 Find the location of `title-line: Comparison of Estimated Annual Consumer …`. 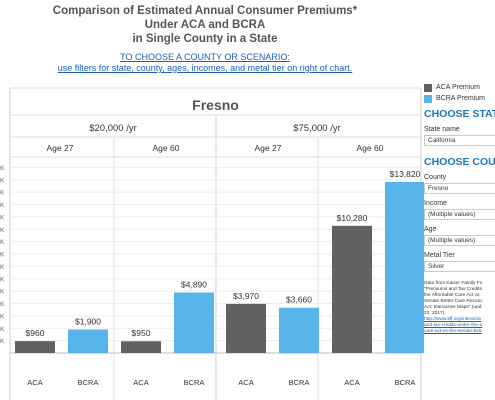

title-line: Comparison of Estimated Annual Consumer … is located at coordinates (205, 11).